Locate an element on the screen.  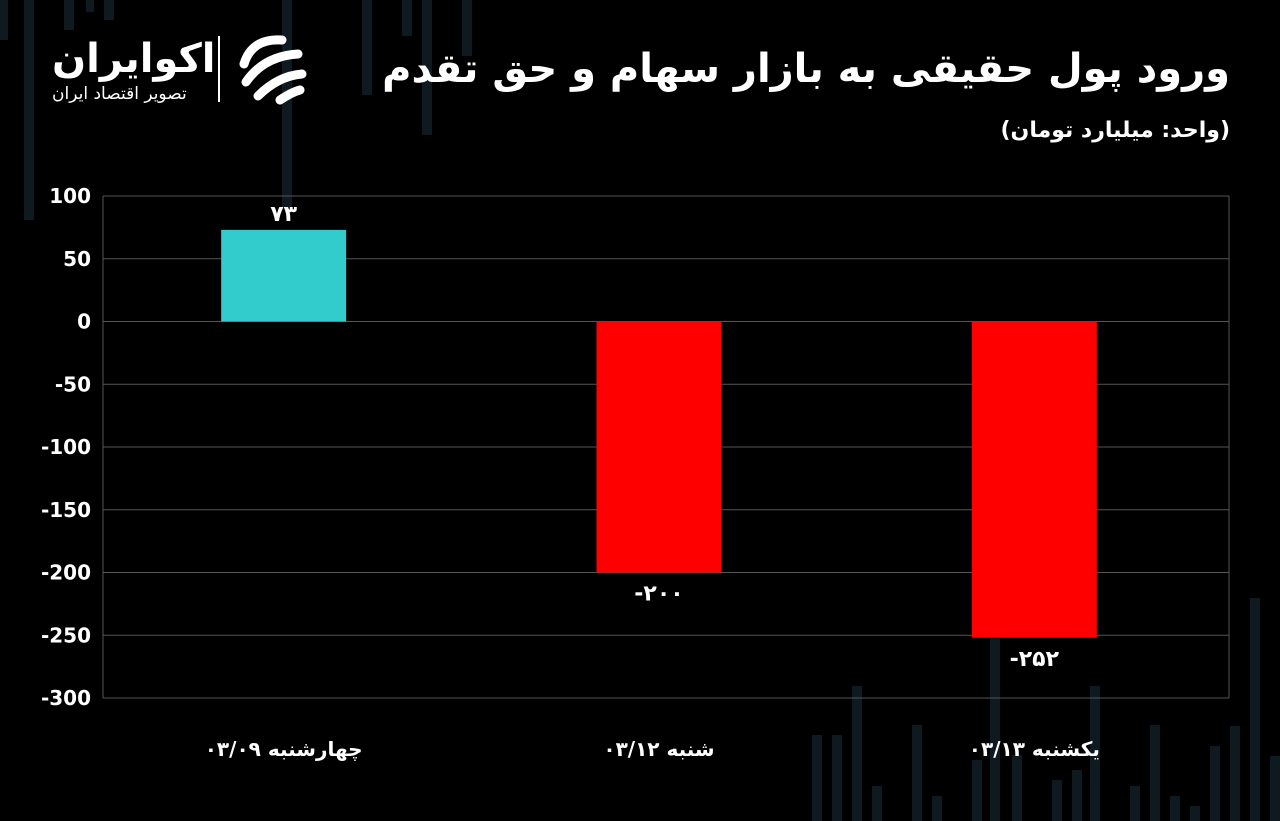
data-label: -۲۰۰ is located at coordinates (658, 594).